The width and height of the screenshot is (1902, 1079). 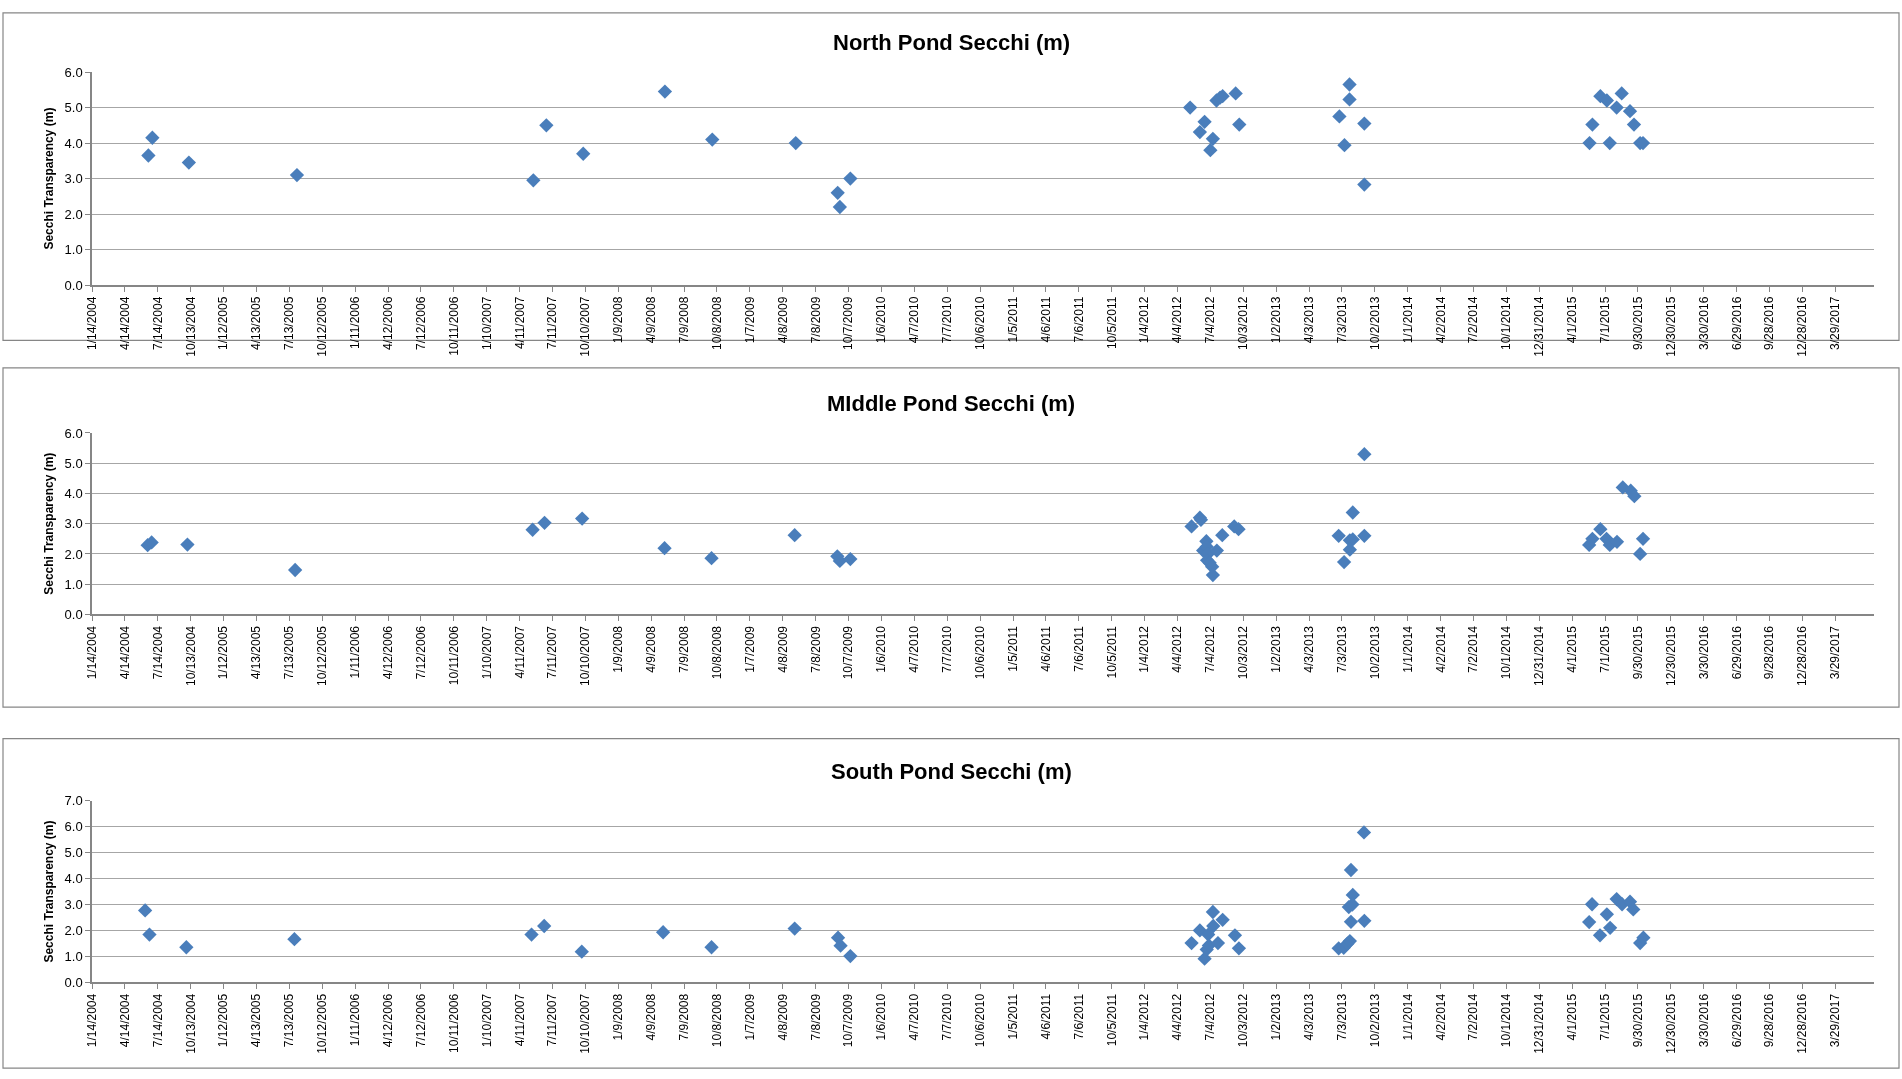 What do you see at coordinates (124, 652) in the screenshot?
I see `x-tick-label: 4/14/2004` at bounding box center [124, 652].